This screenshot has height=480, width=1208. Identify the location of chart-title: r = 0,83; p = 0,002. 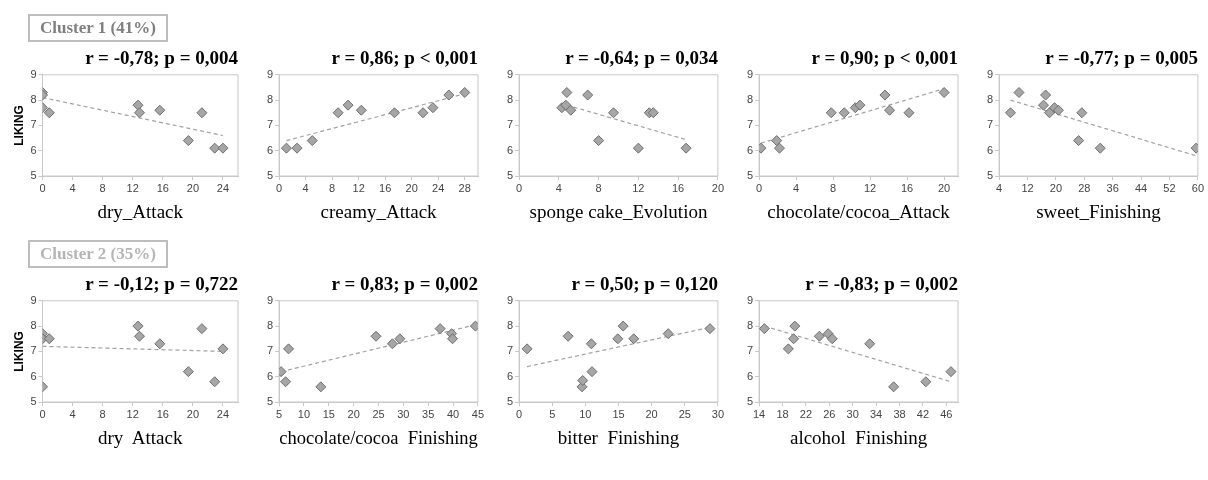
(404, 284).